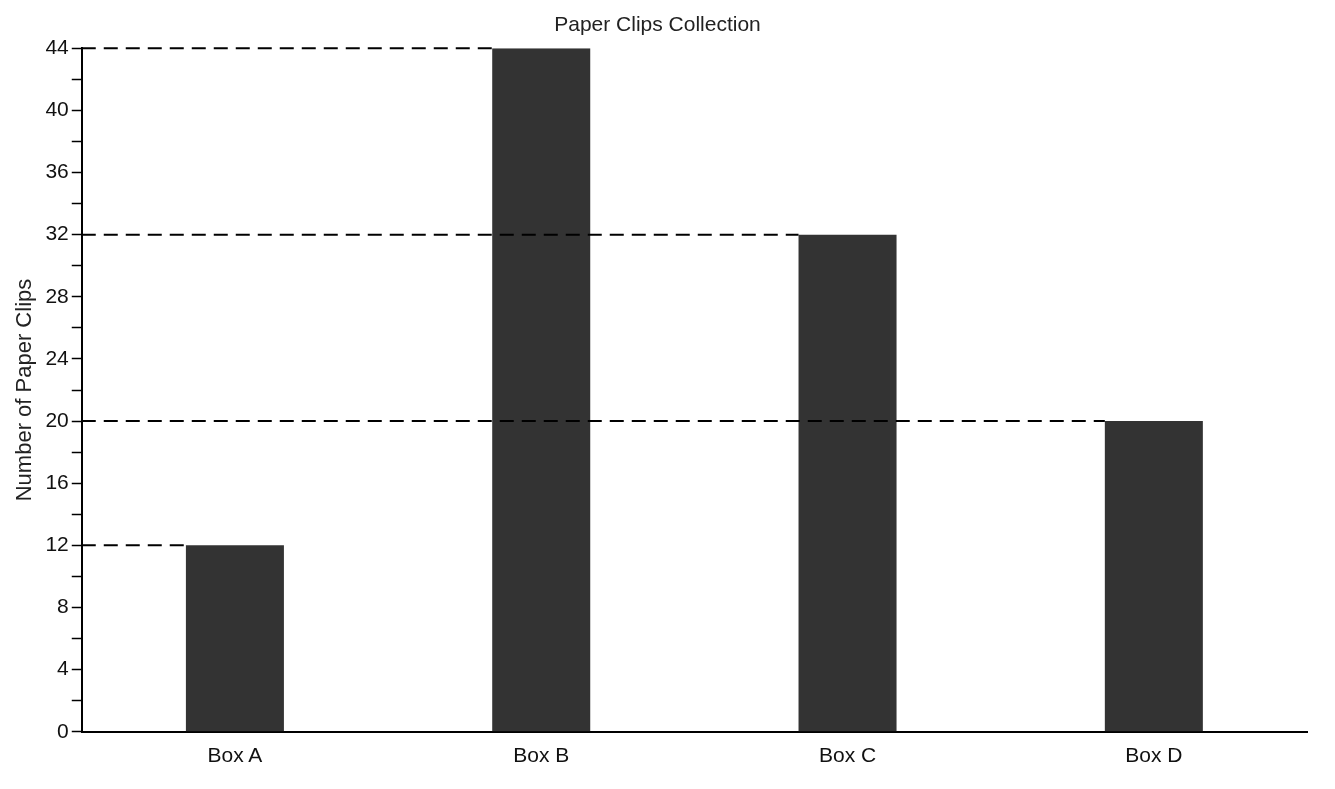 The image size is (1335, 789). I want to click on y-tick-label: 40, so click(57, 109).